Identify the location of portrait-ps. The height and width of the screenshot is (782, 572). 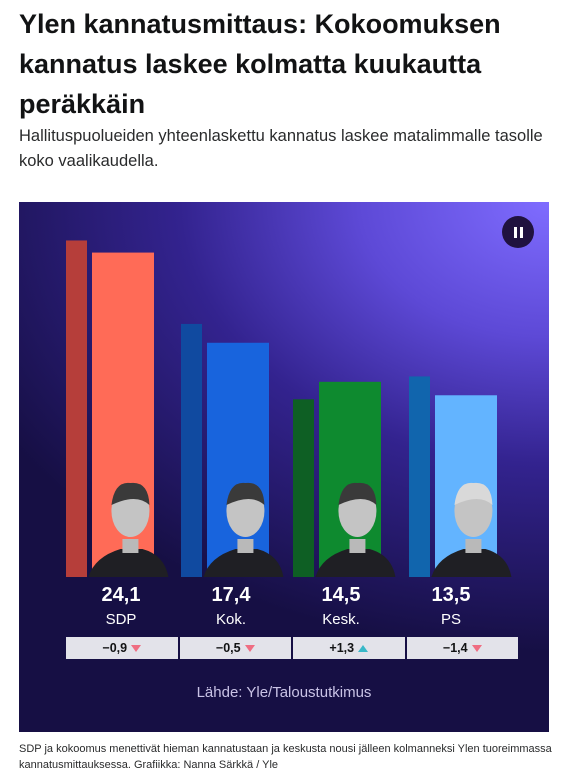
(471, 529).